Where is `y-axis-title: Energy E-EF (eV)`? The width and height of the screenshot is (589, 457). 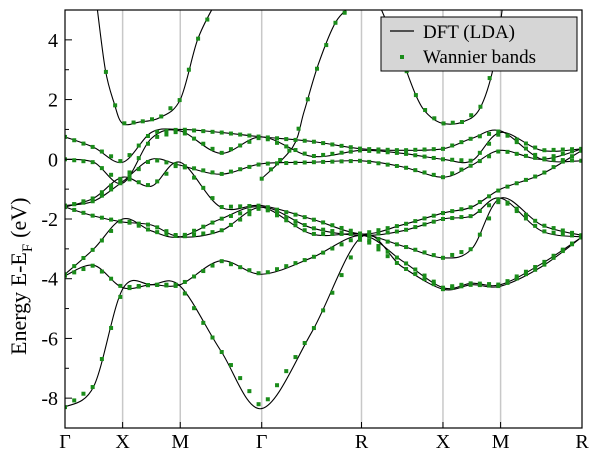
y-axis-title: Energy E-EF (eV) is located at coordinates (21, 277).